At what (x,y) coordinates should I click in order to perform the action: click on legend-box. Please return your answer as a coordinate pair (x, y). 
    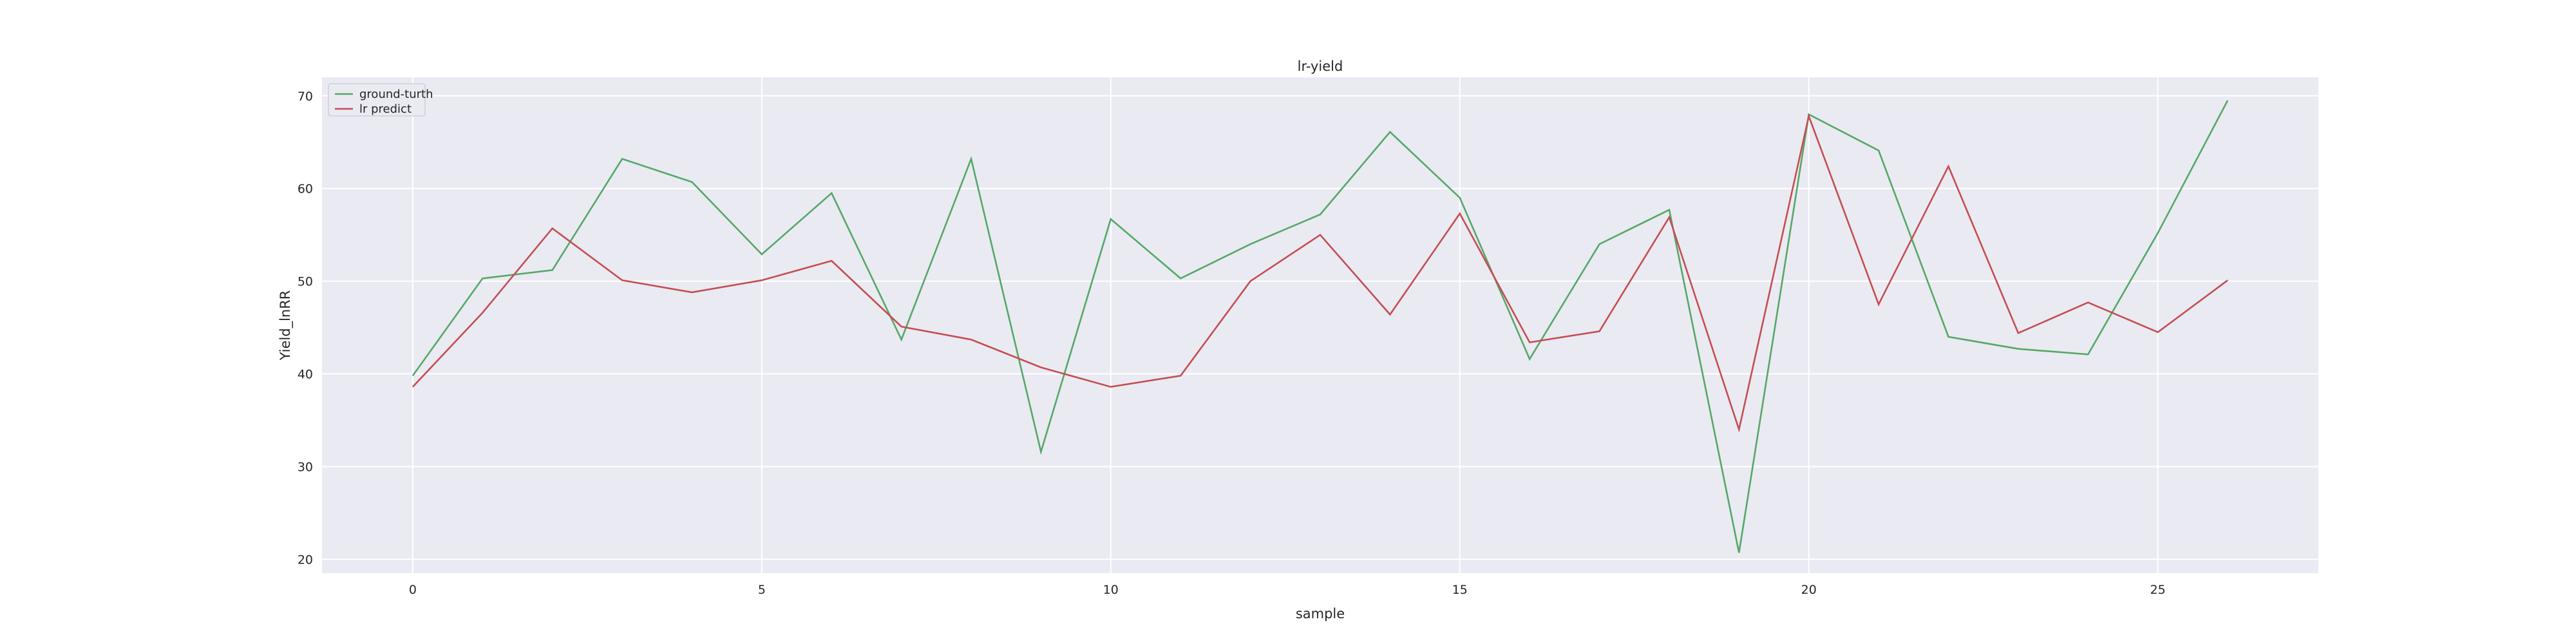
    Looking at the image, I should click on (377, 100).